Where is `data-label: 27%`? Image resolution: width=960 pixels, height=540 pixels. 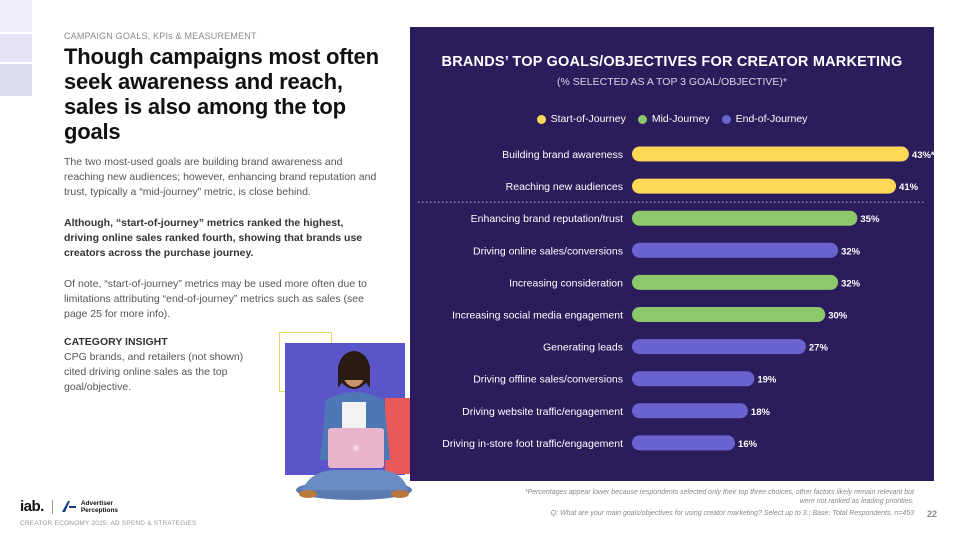
data-label: 27% is located at coordinates (819, 348).